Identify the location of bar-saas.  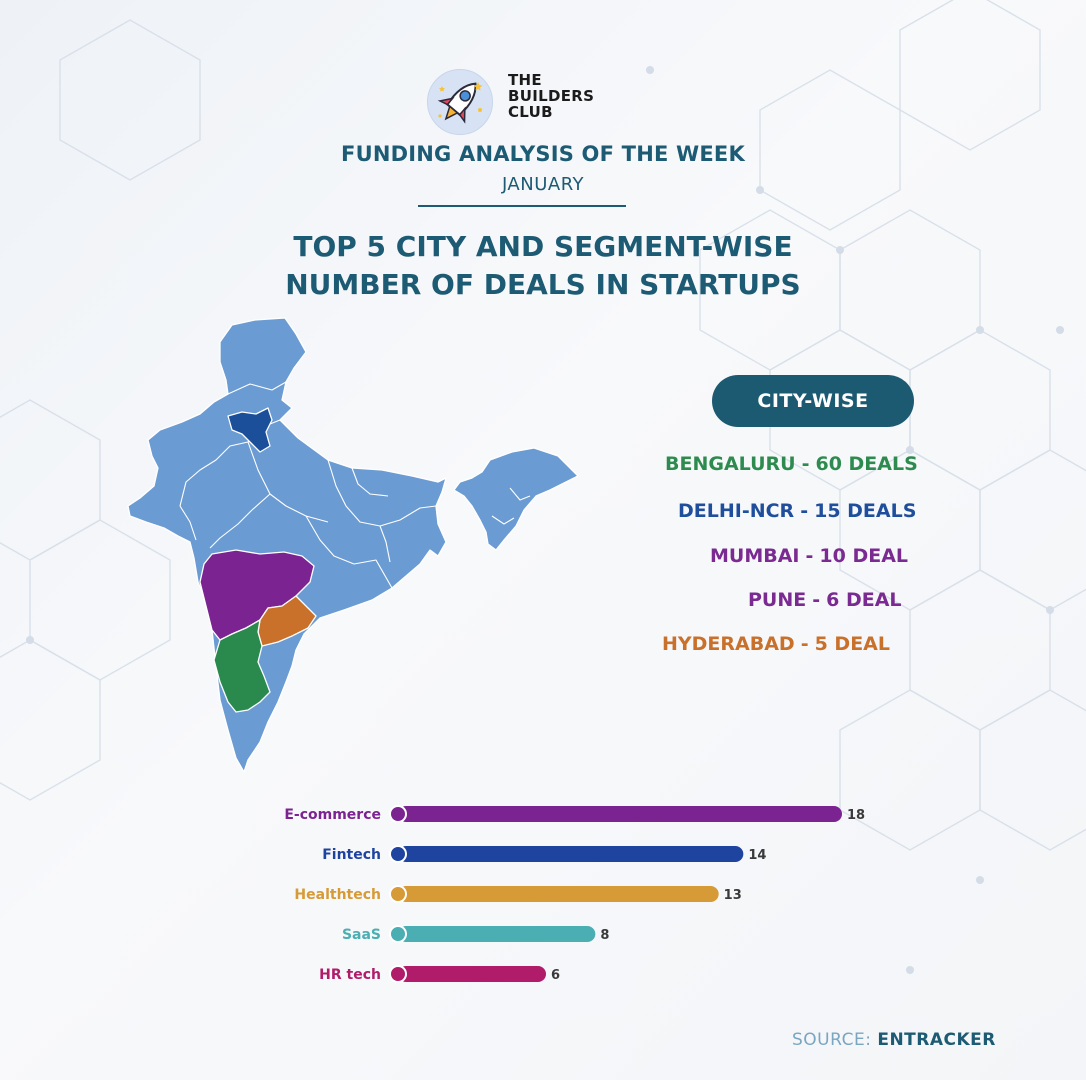
(497, 934).